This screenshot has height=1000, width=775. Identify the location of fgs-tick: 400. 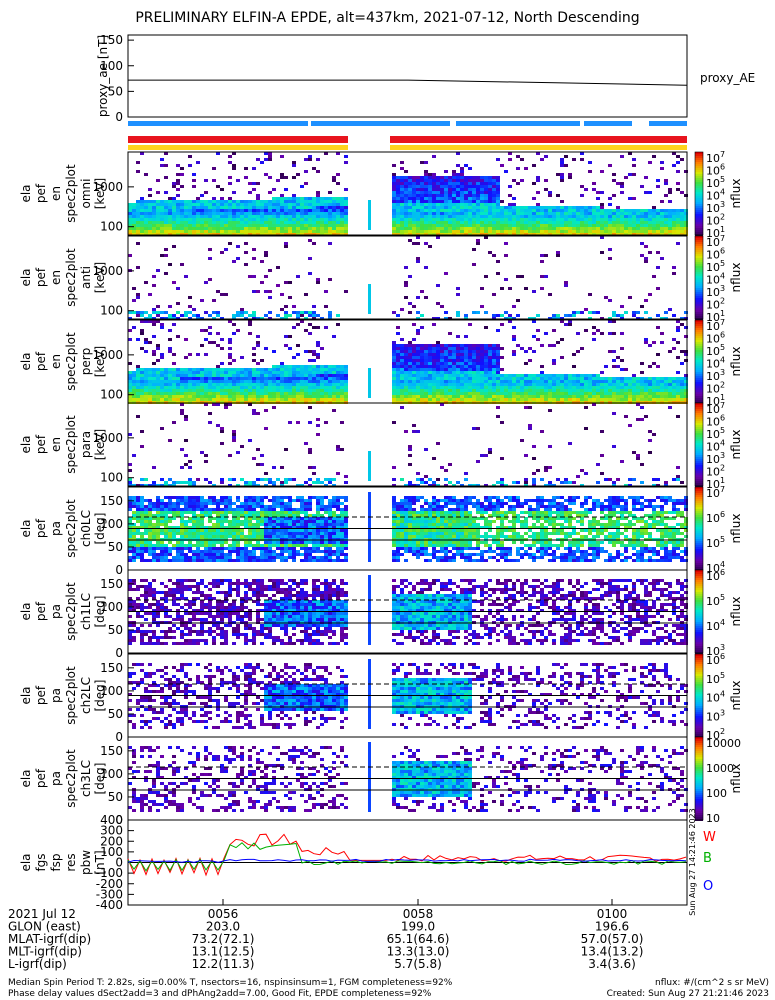
(111, 820).